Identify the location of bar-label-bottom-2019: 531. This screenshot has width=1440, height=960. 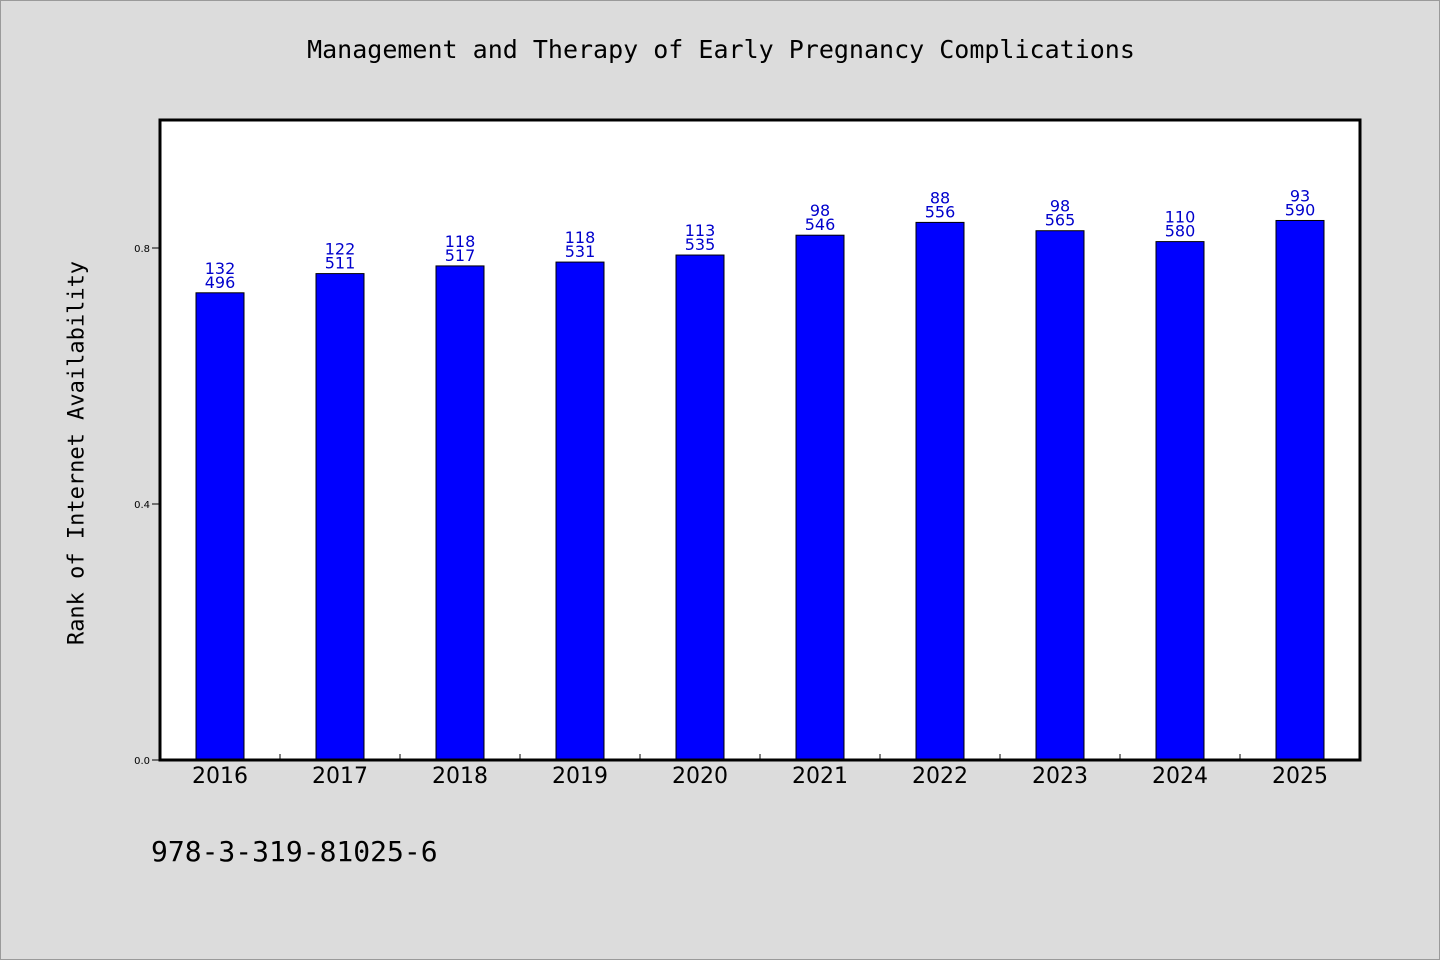
(580, 251).